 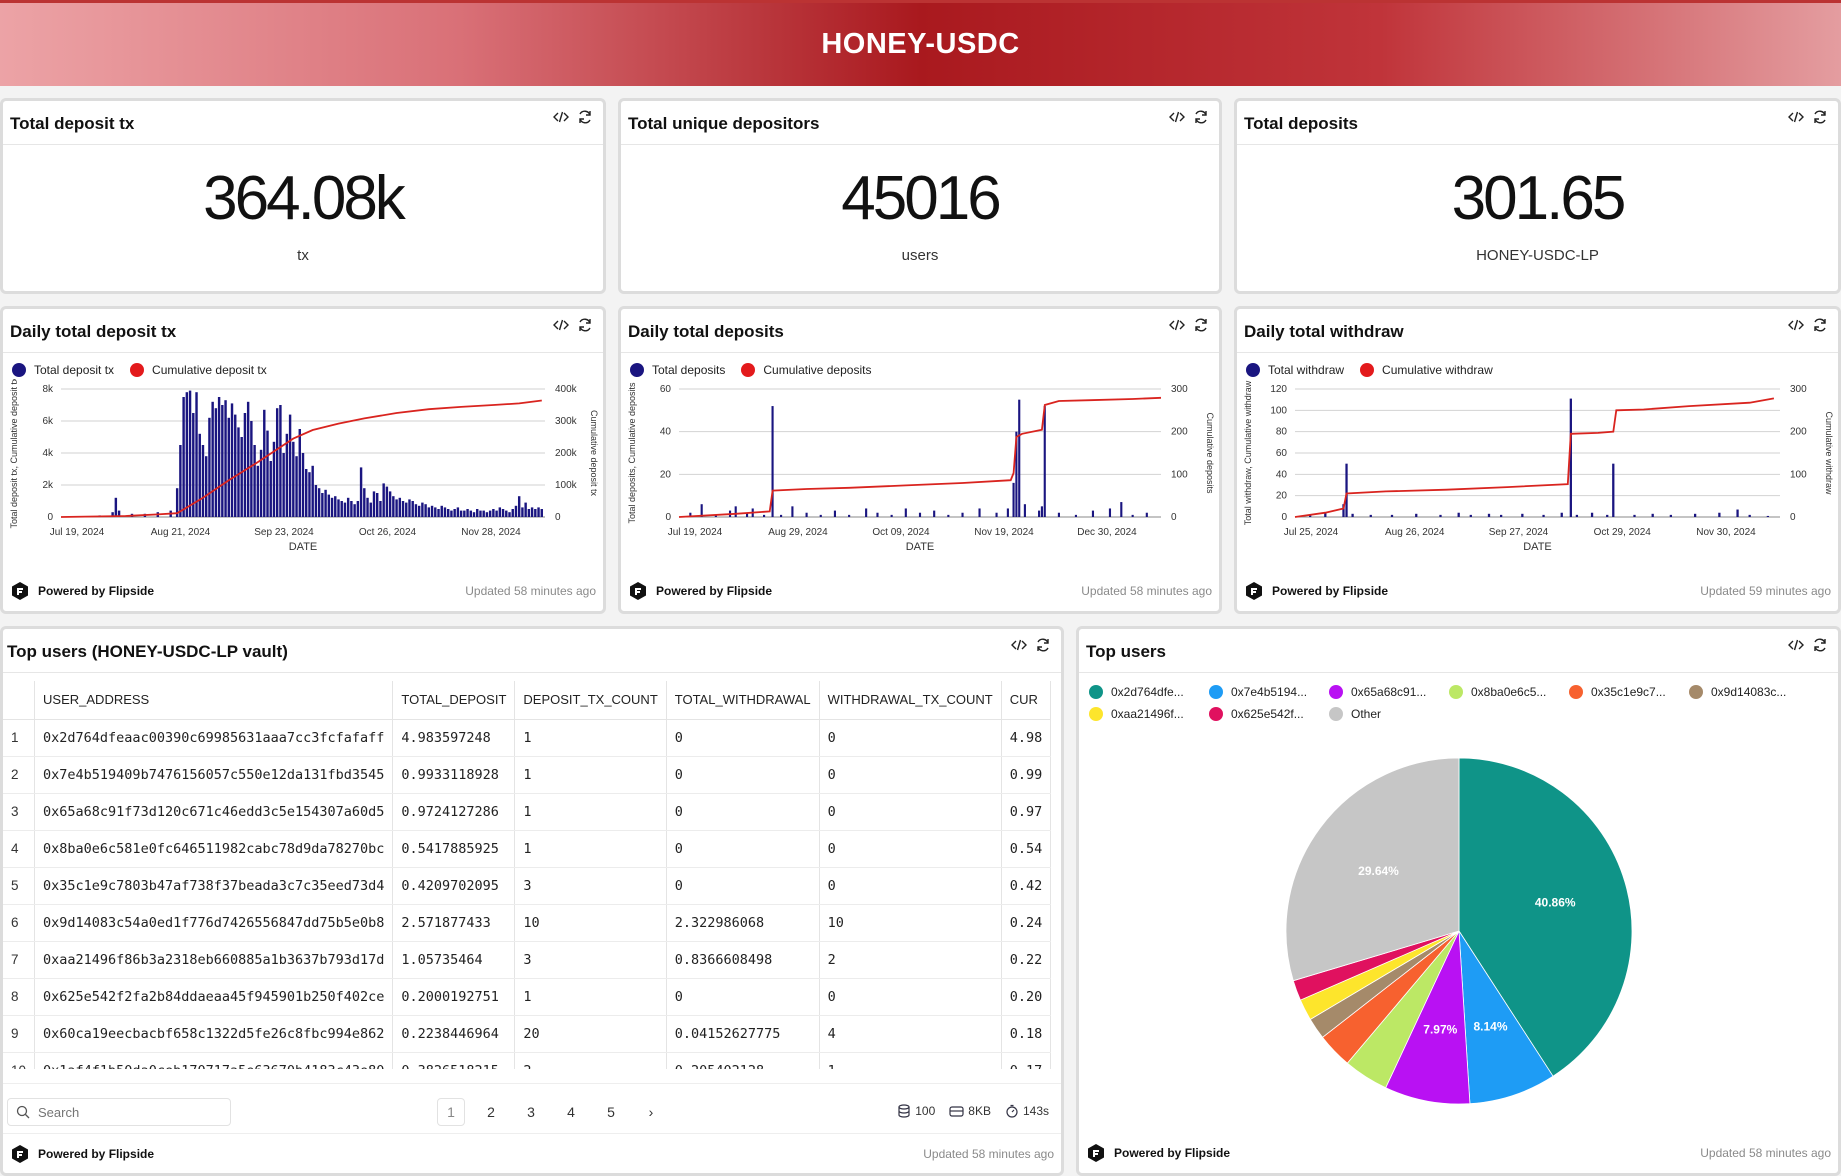 I want to click on column-header: WITHDRAWAL_TX_COUNT, so click(x=910, y=700).